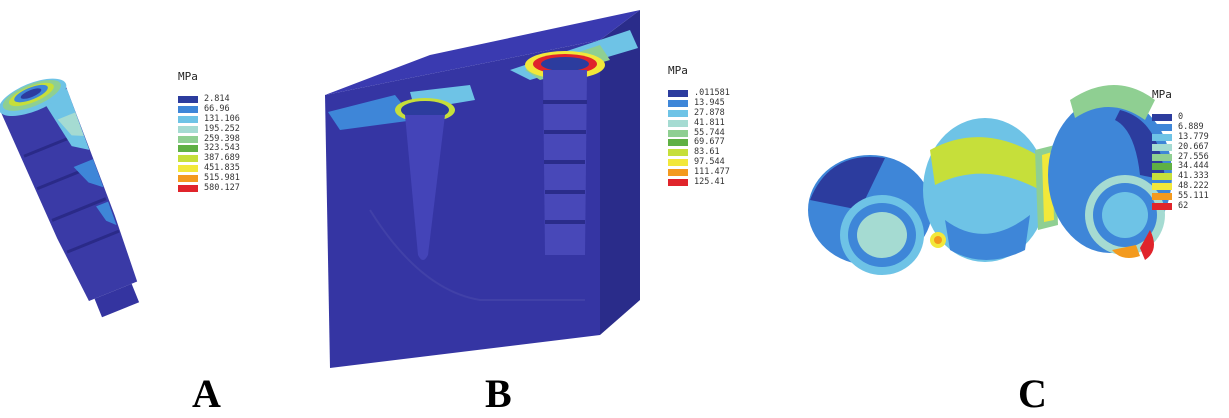 The width and height of the screenshot is (1229, 418). Describe the element at coordinates (1183, 205) in the screenshot. I see `legend-value: 62` at that location.